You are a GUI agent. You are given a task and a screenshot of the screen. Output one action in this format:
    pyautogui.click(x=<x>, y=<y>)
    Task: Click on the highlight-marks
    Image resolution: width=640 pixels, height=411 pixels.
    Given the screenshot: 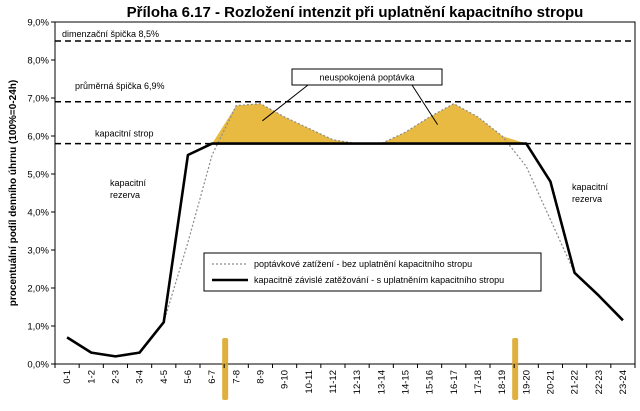 What is the action you would take?
    pyautogui.click(x=370, y=369)
    